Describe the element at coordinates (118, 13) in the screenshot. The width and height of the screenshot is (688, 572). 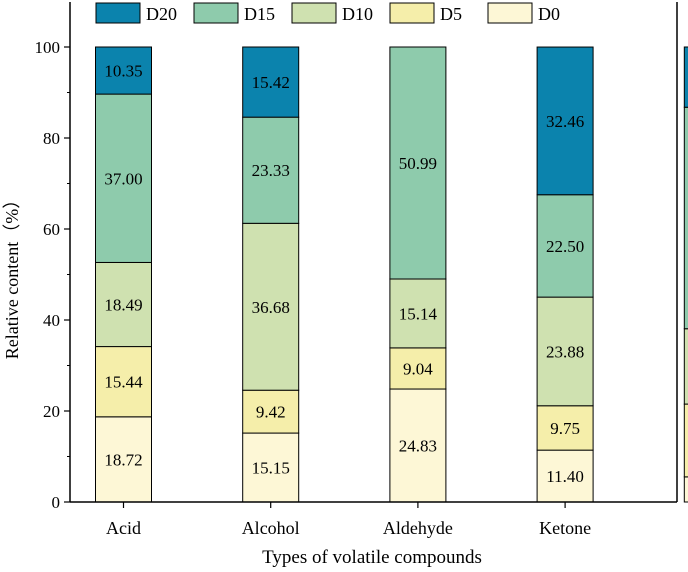
I see `legend-swatch-d20` at that location.